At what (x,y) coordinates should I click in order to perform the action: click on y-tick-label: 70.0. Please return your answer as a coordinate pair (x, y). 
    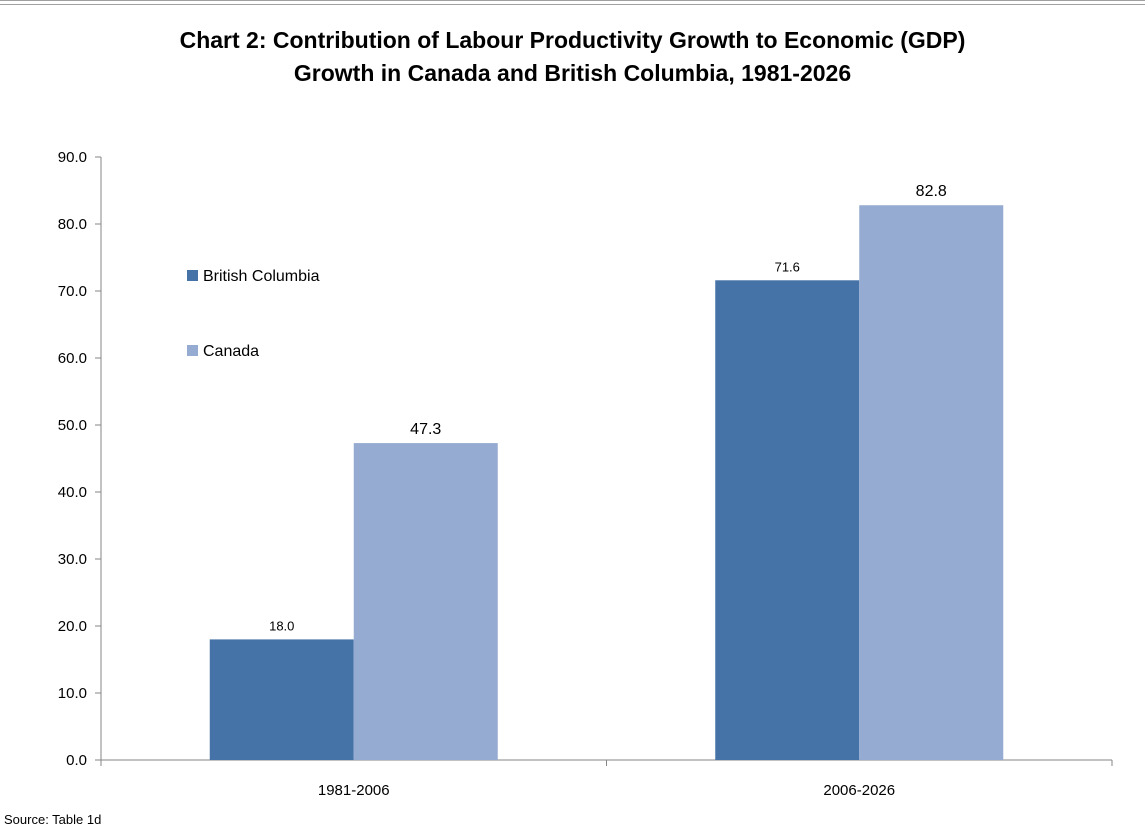
    Looking at the image, I should click on (72, 291).